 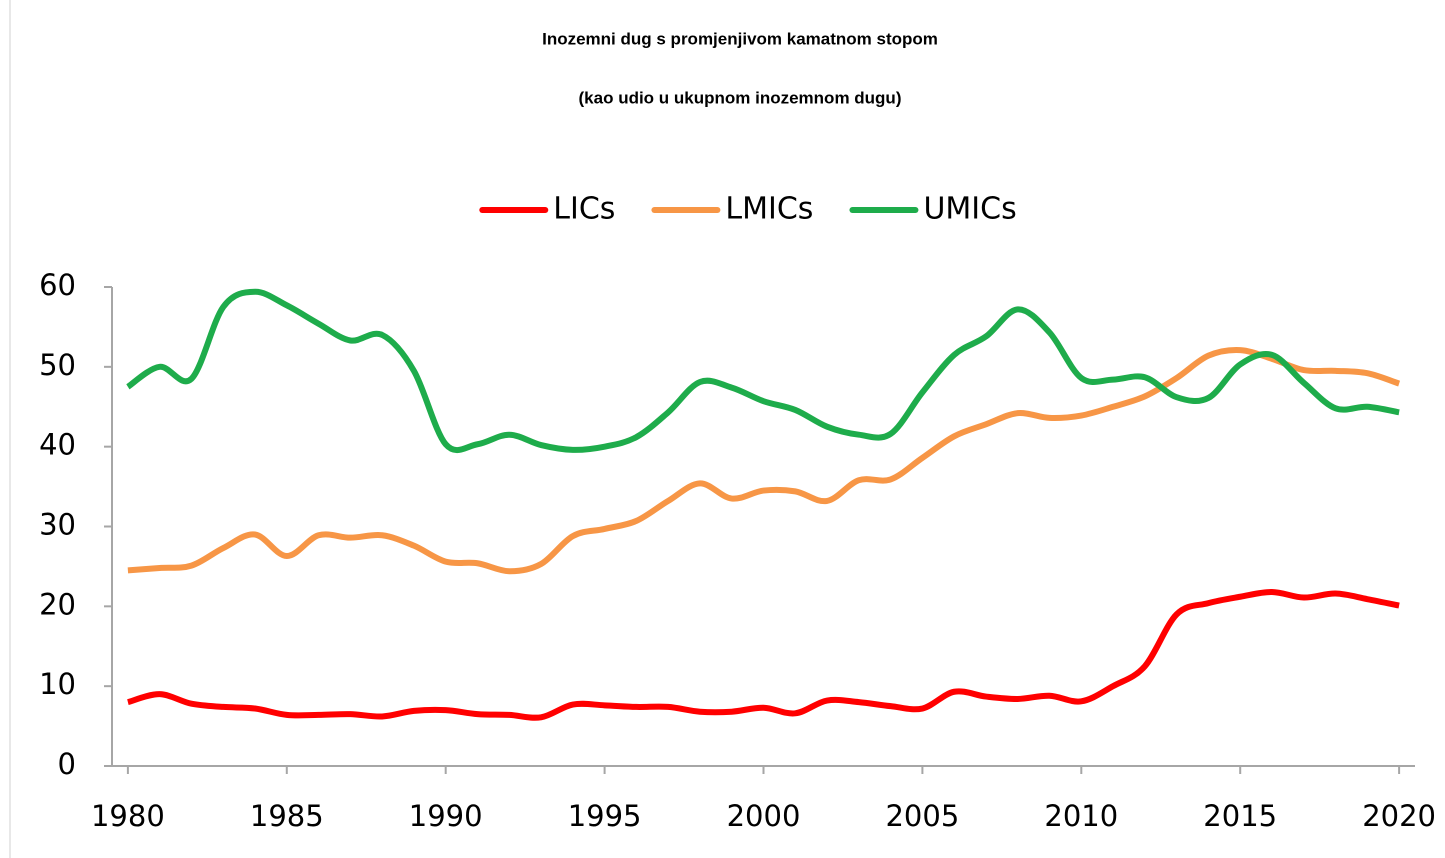 What do you see at coordinates (287, 816) in the screenshot?
I see `x-tick-label: 1985` at bounding box center [287, 816].